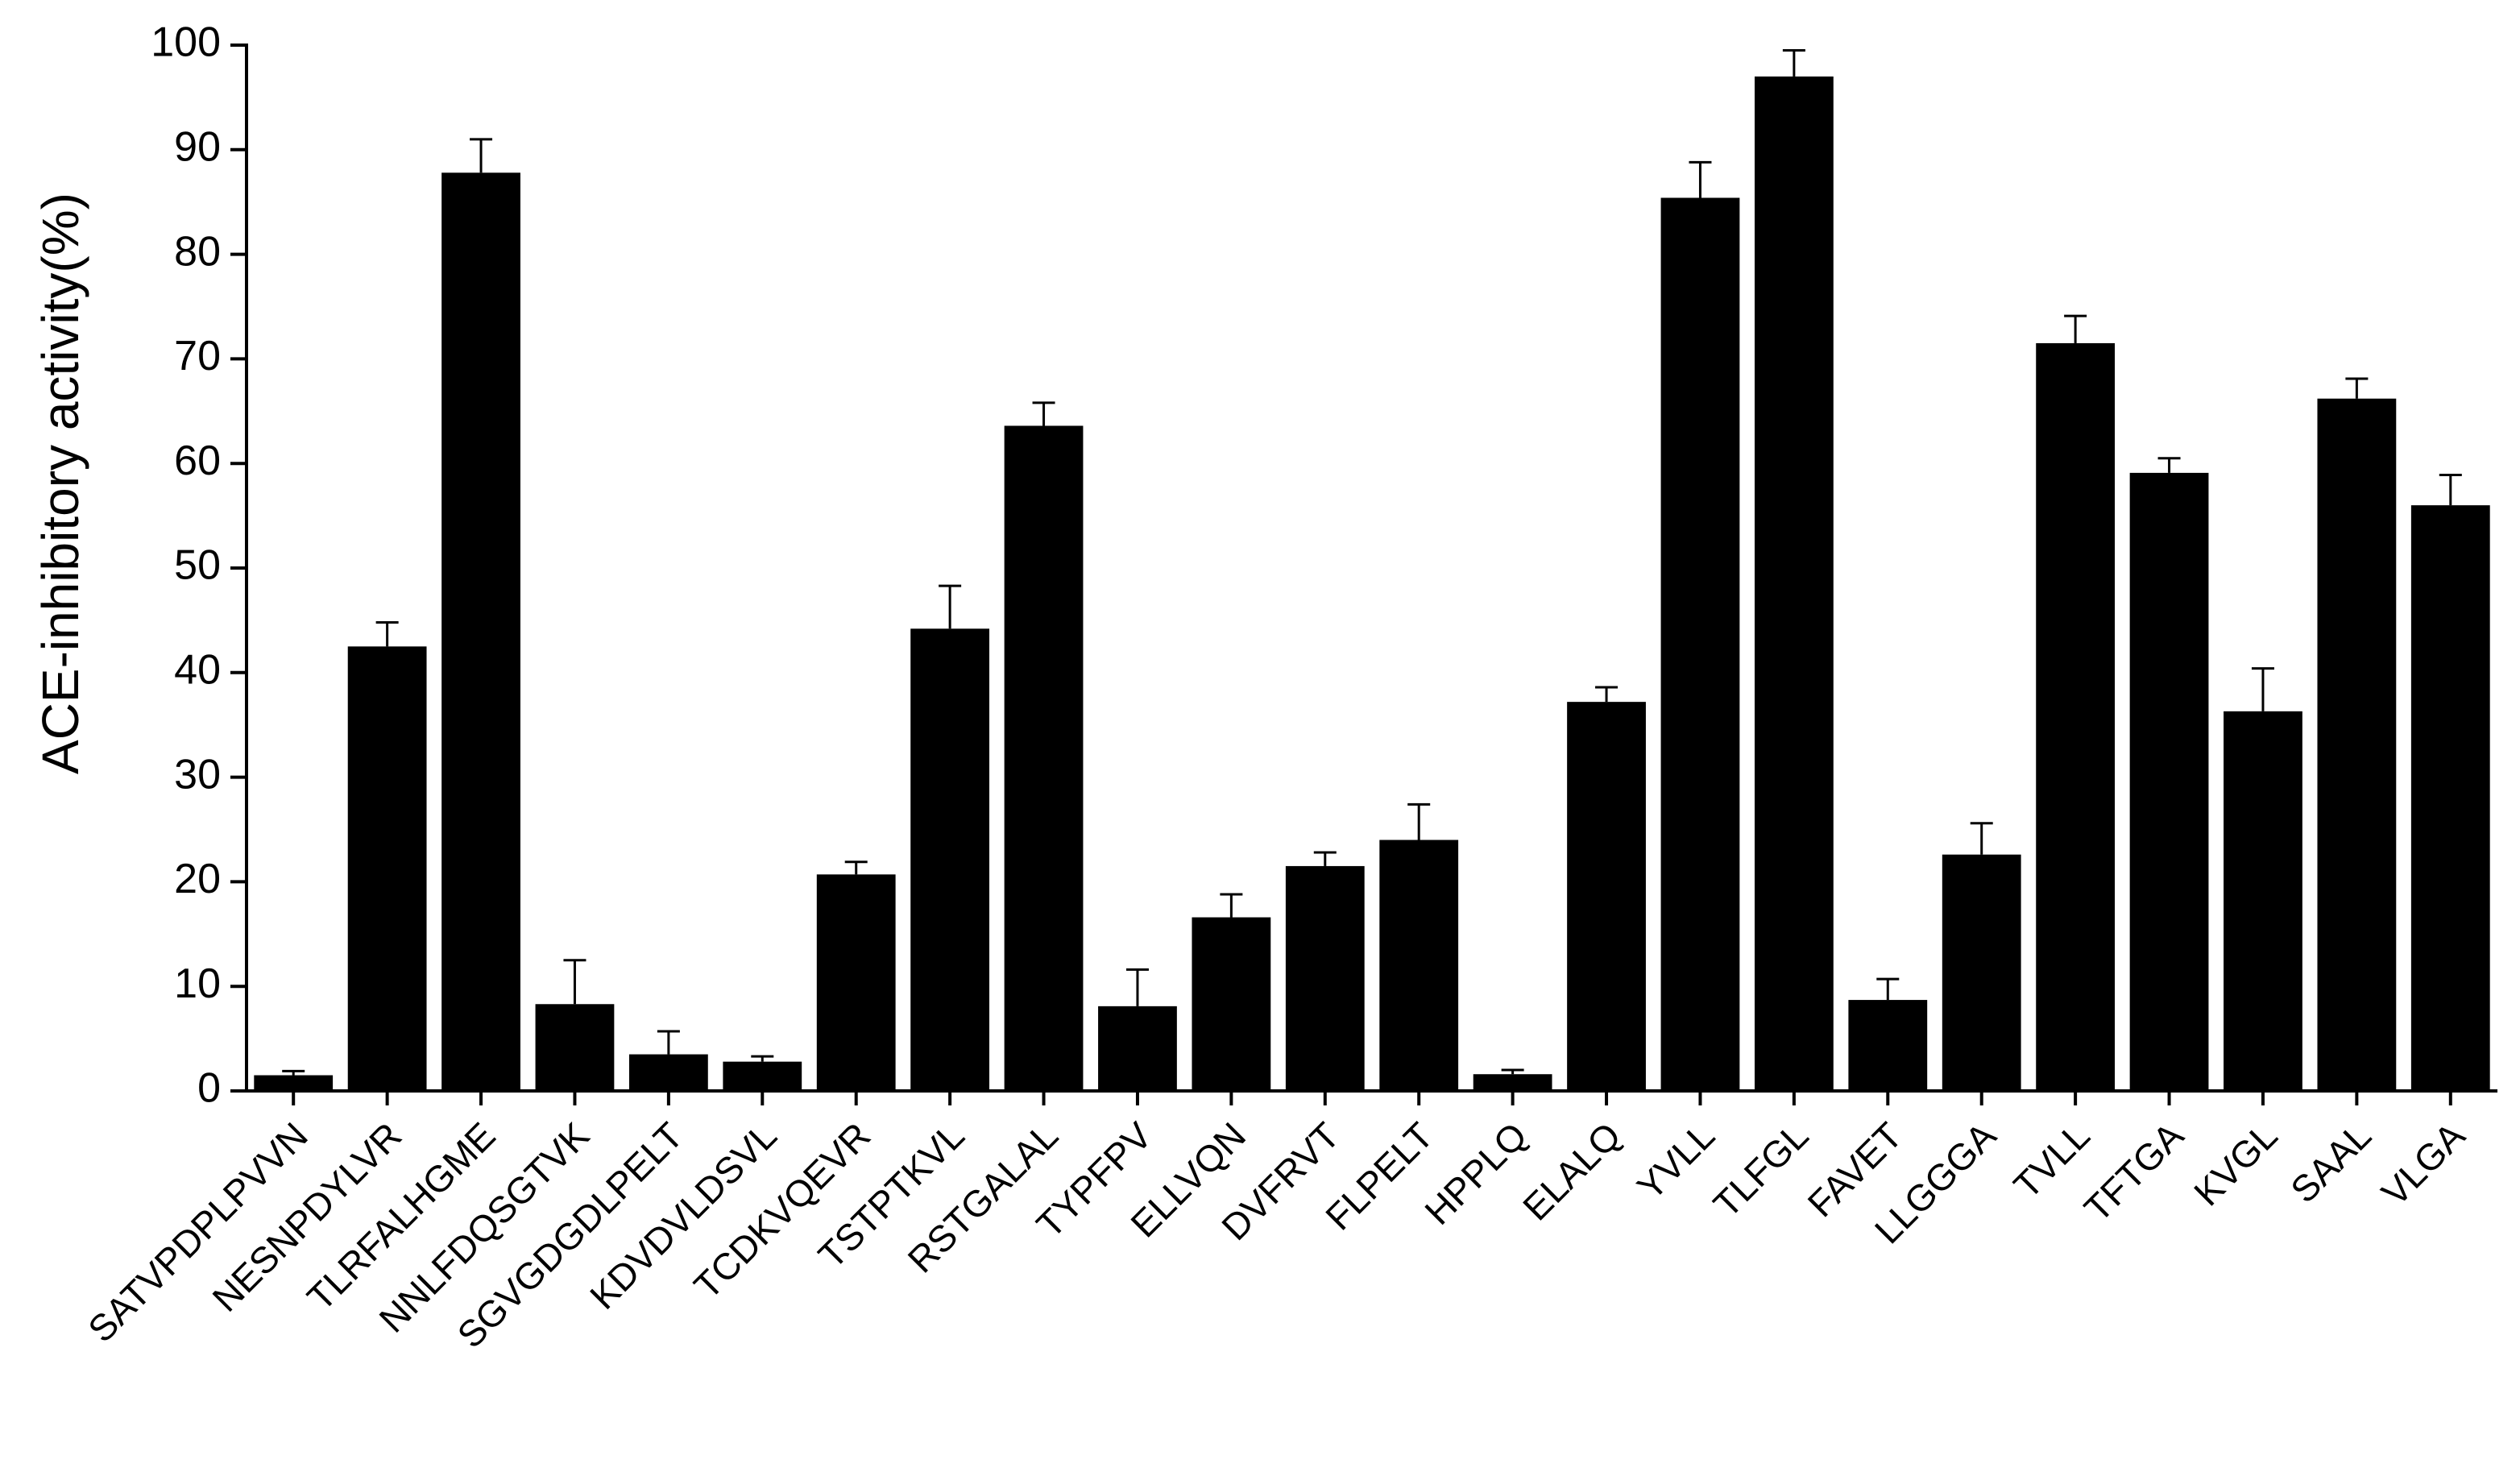  What do you see at coordinates (197, 774) in the screenshot?
I see `y-tick-label: 30` at bounding box center [197, 774].